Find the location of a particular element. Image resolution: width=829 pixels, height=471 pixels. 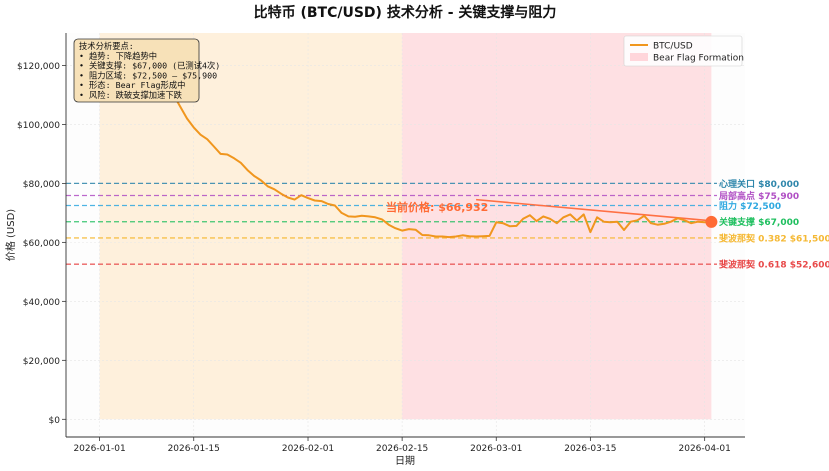

annotation-line: • 风险: 跌破支撑加速下跌 is located at coordinates (131, 95).